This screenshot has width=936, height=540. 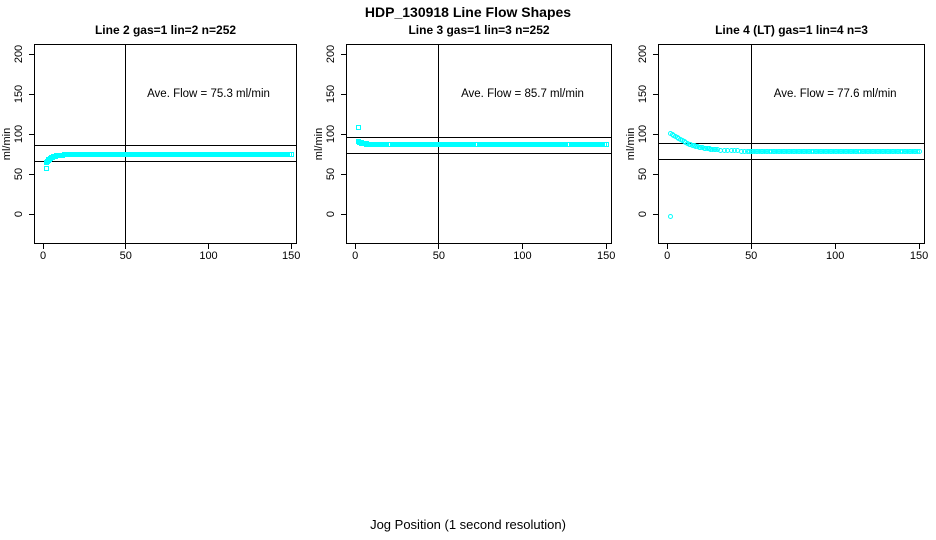 I want to click on panel-title: Line 3 gas=1 lin=3 n=252, so click(x=479, y=30).